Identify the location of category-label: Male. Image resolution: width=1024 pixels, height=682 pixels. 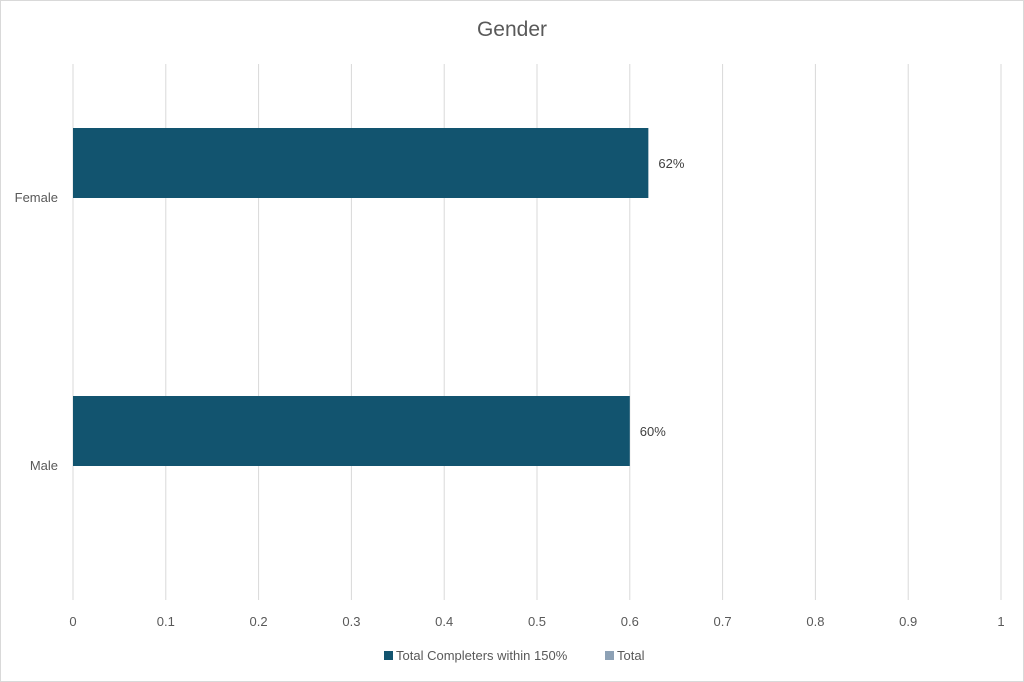
(44, 465).